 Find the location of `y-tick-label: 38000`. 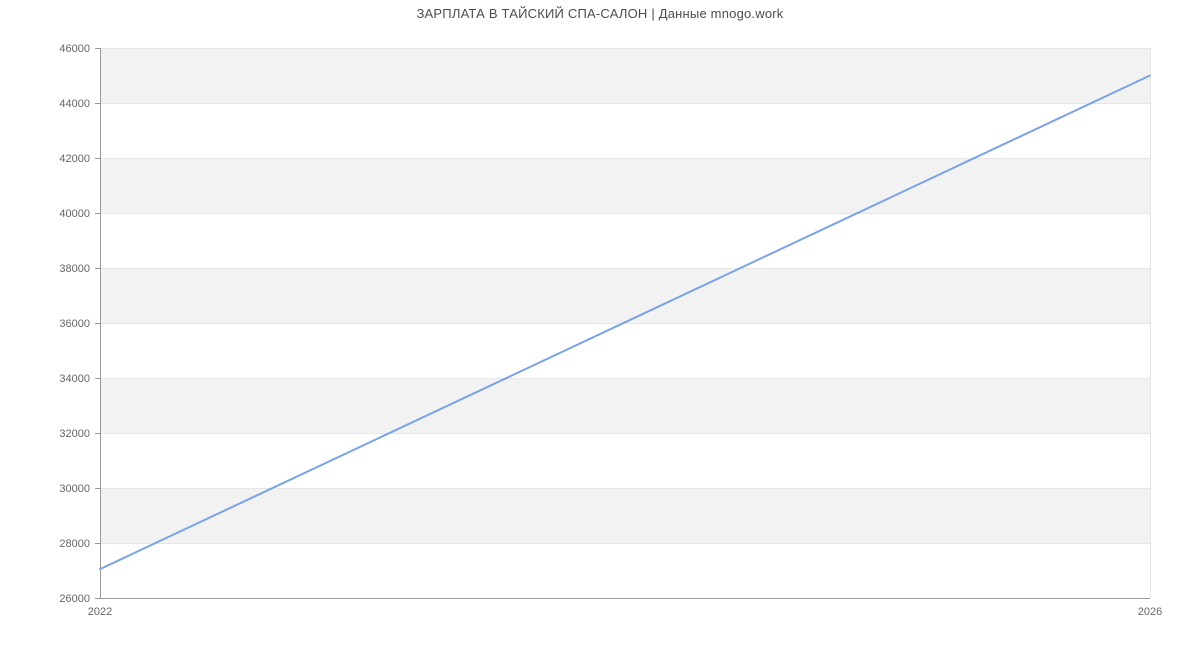

y-tick-label: 38000 is located at coordinates (74, 269).